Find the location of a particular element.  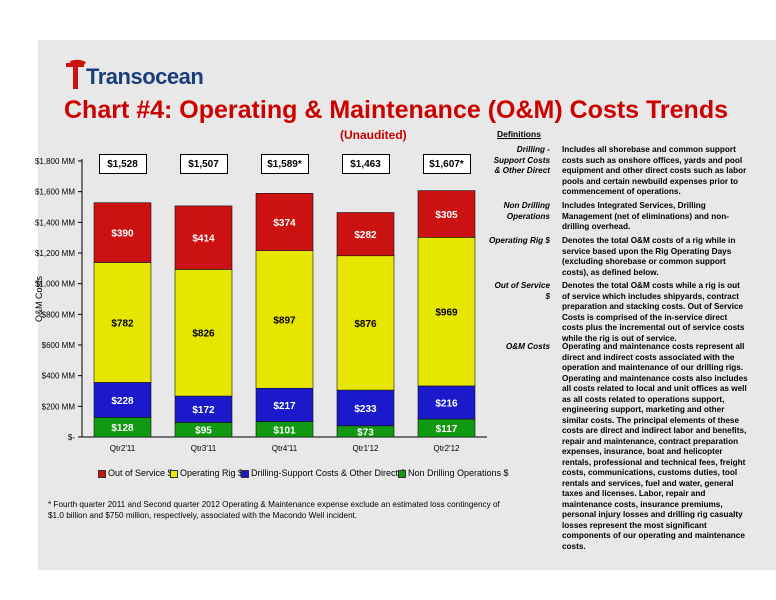

bar-value-label: $826 is located at coordinates (203, 334).